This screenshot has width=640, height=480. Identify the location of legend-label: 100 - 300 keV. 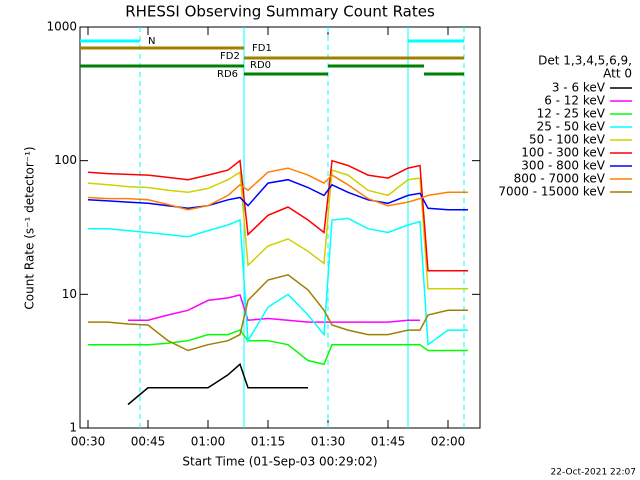
(563, 153).